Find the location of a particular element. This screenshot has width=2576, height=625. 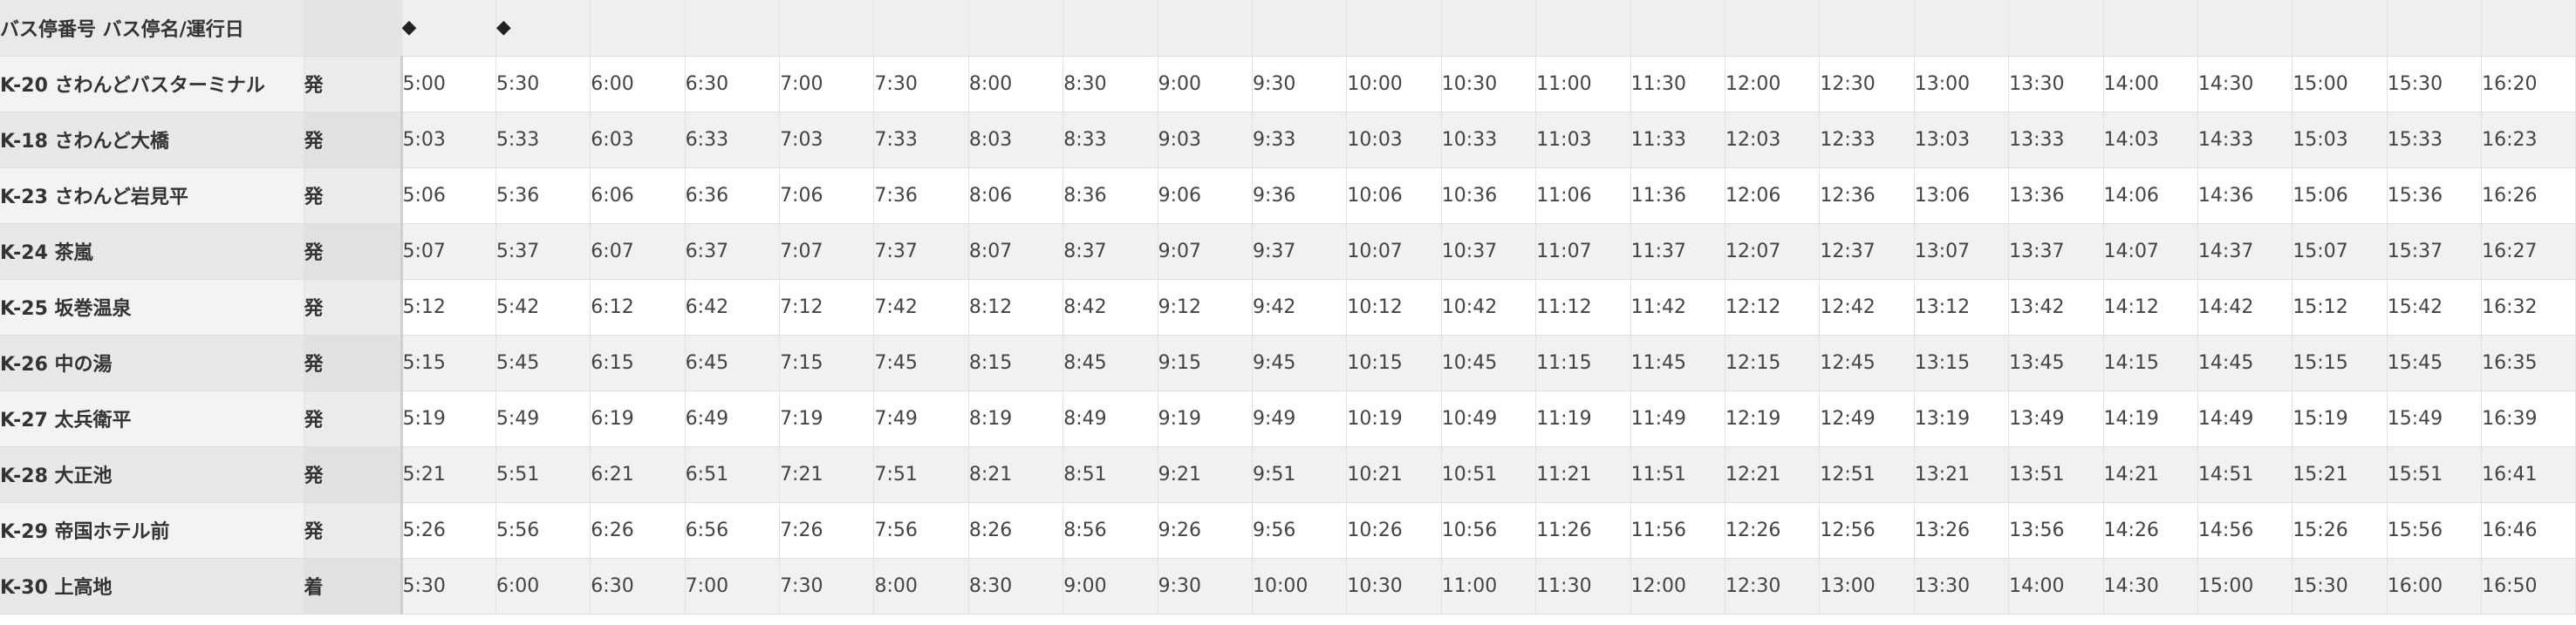

time-cell: 7:21 is located at coordinates (827, 474).